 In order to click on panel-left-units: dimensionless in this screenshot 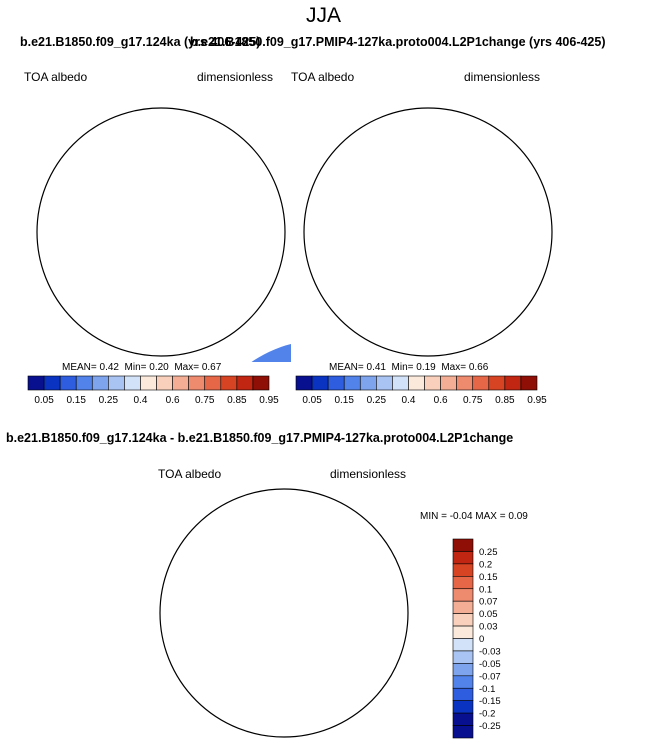, I will do `click(235, 77)`.